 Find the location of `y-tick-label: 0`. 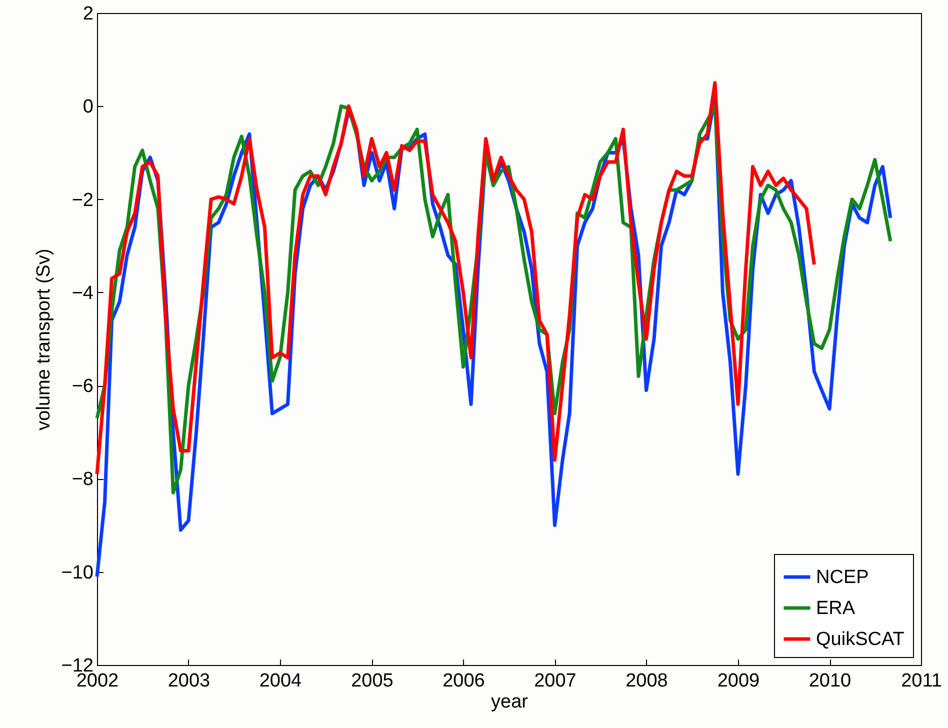

y-tick-label: 0 is located at coordinates (88, 107).